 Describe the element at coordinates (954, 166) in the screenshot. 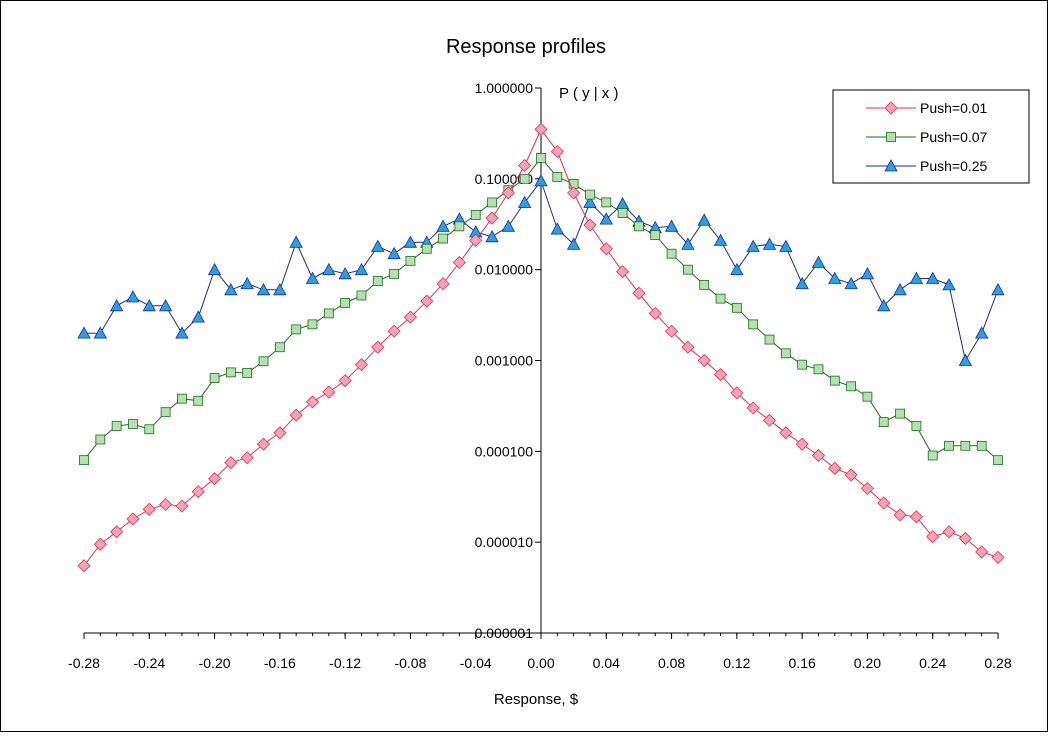

I see `legend-label: Push=0.25` at that location.